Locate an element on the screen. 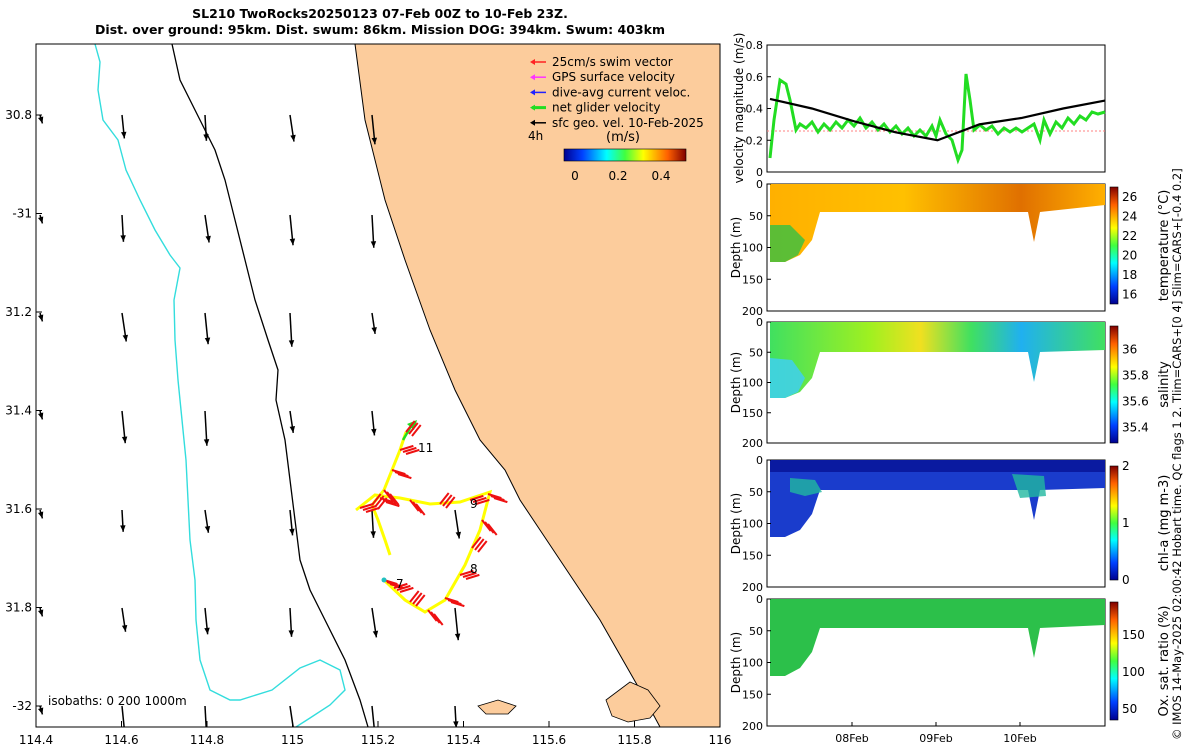 This screenshot has width=1200, height=750. chla-surface-layer is located at coordinates (937, 466).